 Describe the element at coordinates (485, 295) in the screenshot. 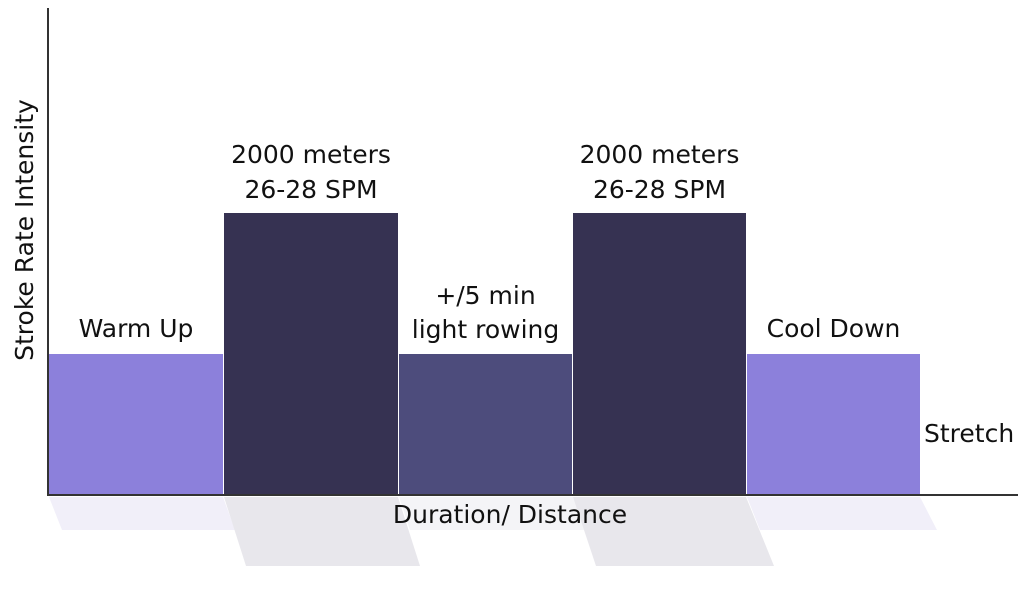

I see `label-rest-duration: +/5 min` at that location.